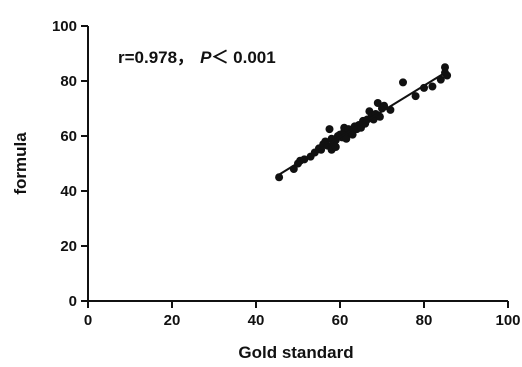 This screenshot has height=367, width=522. Describe the element at coordinates (20, 163) in the screenshot. I see `y-axis-label: formula` at that location.